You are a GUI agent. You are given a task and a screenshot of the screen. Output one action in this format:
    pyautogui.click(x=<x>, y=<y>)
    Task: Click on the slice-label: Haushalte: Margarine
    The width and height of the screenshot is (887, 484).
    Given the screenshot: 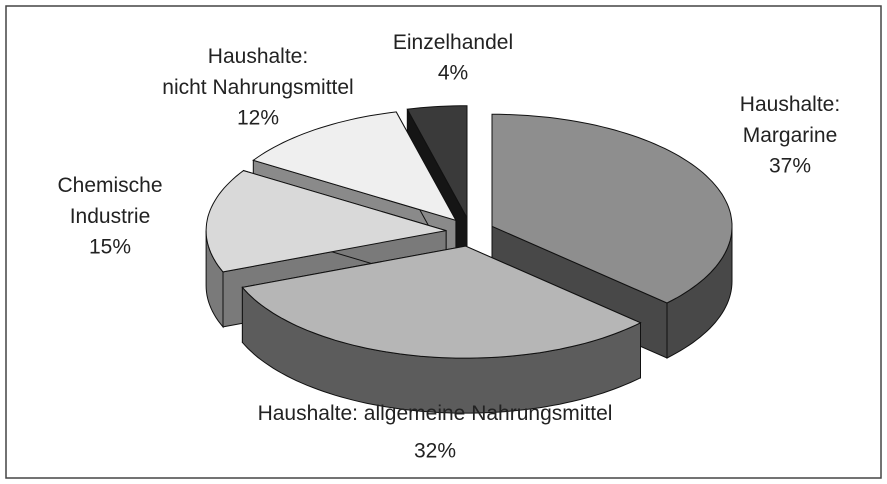 What is the action you would take?
    pyautogui.click(x=790, y=120)
    